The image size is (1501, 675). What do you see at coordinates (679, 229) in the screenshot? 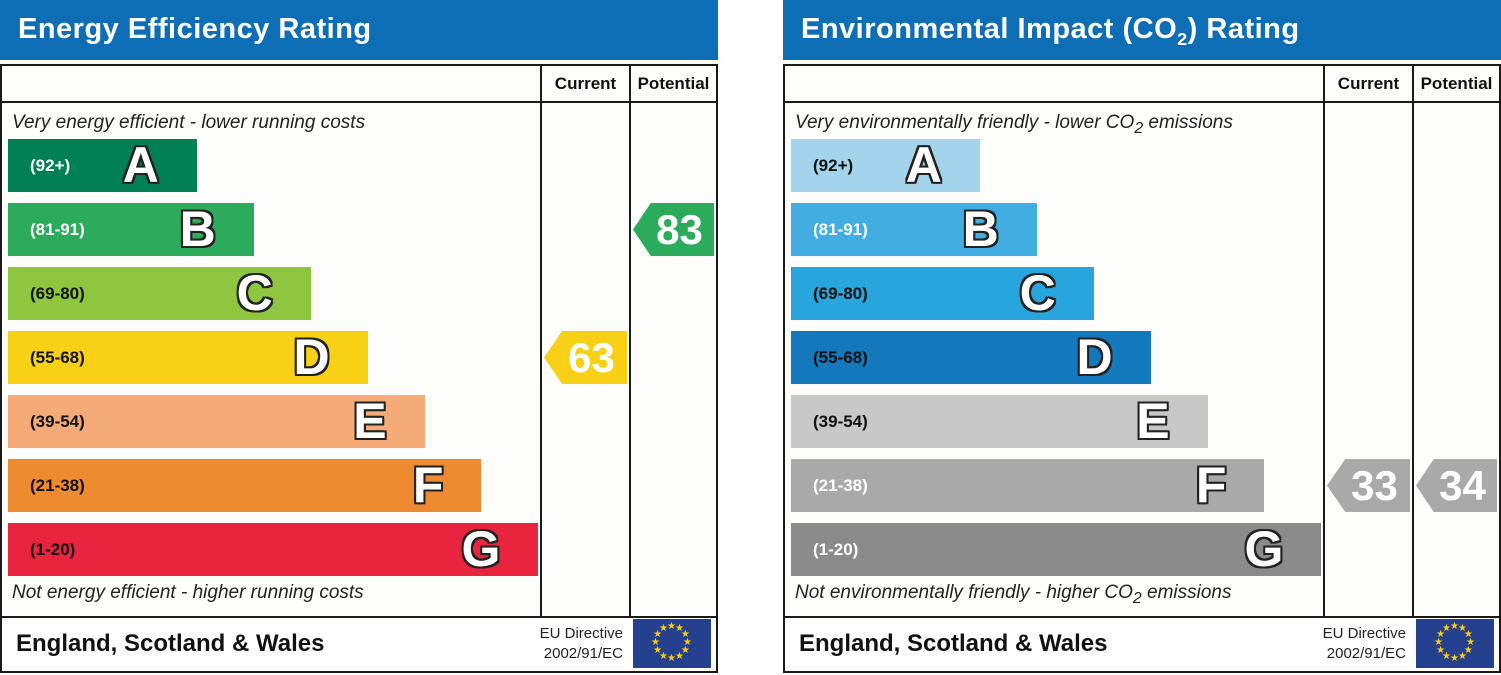
I see `potential-rating-value: 83` at bounding box center [679, 229].